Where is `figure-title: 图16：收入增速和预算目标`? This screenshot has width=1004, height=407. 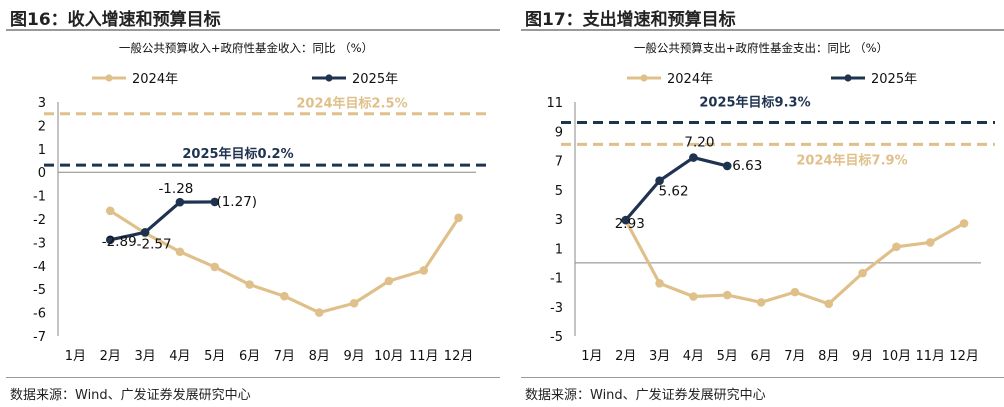 figure-title: 图16：收入增速和预算目标 is located at coordinates (115, 20).